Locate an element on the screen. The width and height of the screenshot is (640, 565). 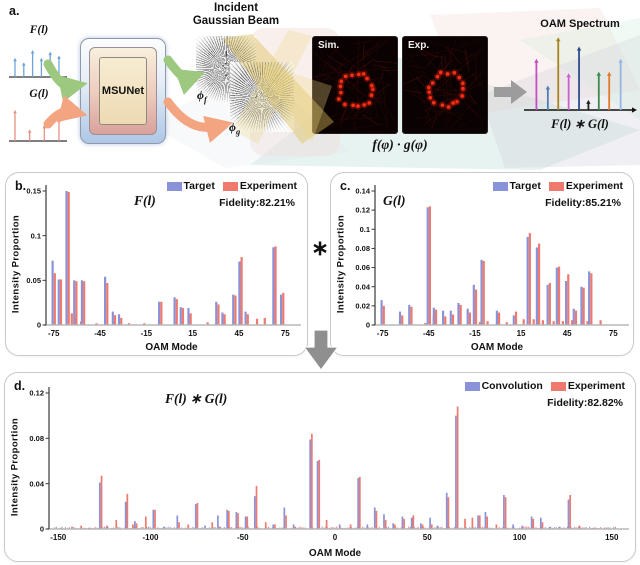
svg-text: 0.05 is located at coordinates (33, 280).